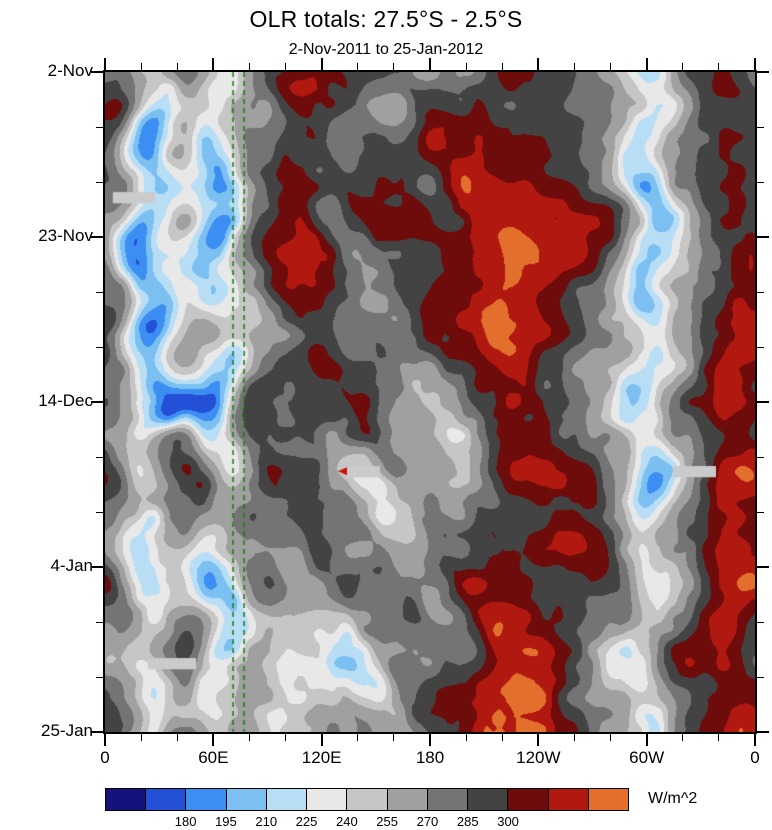 This screenshot has height=830, width=772. What do you see at coordinates (306, 821) in the screenshot?
I see `colorbar-tick-label: 225` at bounding box center [306, 821].